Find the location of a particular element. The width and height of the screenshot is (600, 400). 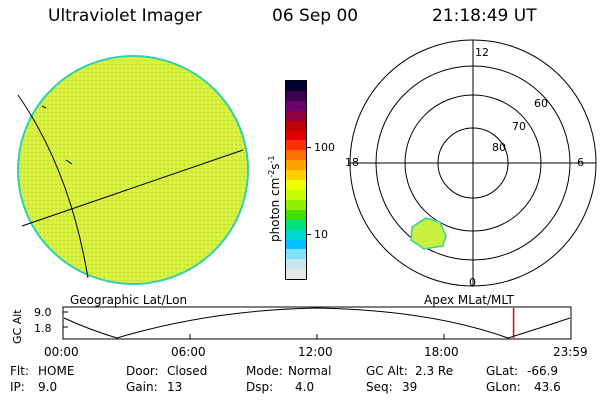

status-key: Dsp: is located at coordinates (260, 387).